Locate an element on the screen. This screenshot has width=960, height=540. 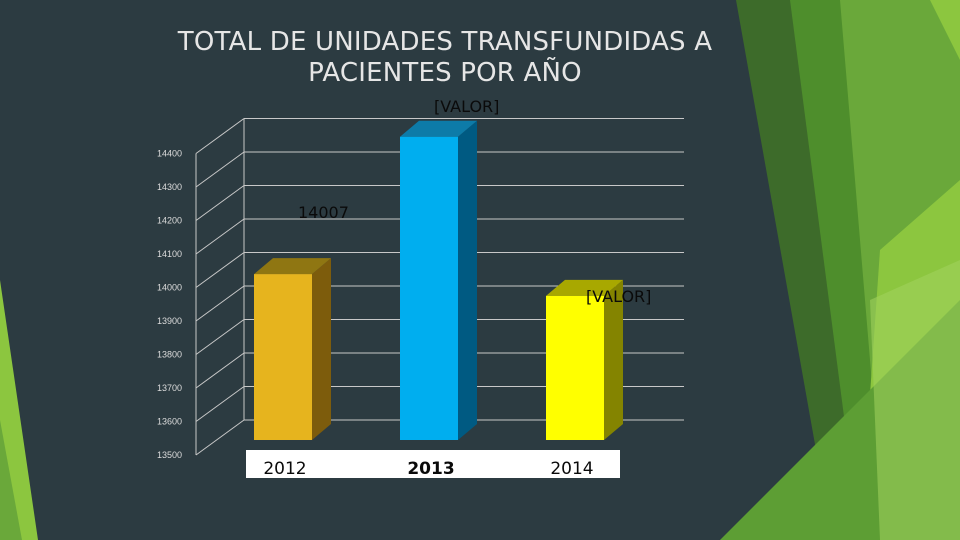
x-tick-label-2012: 2012 is located at coordinates (284, 469).